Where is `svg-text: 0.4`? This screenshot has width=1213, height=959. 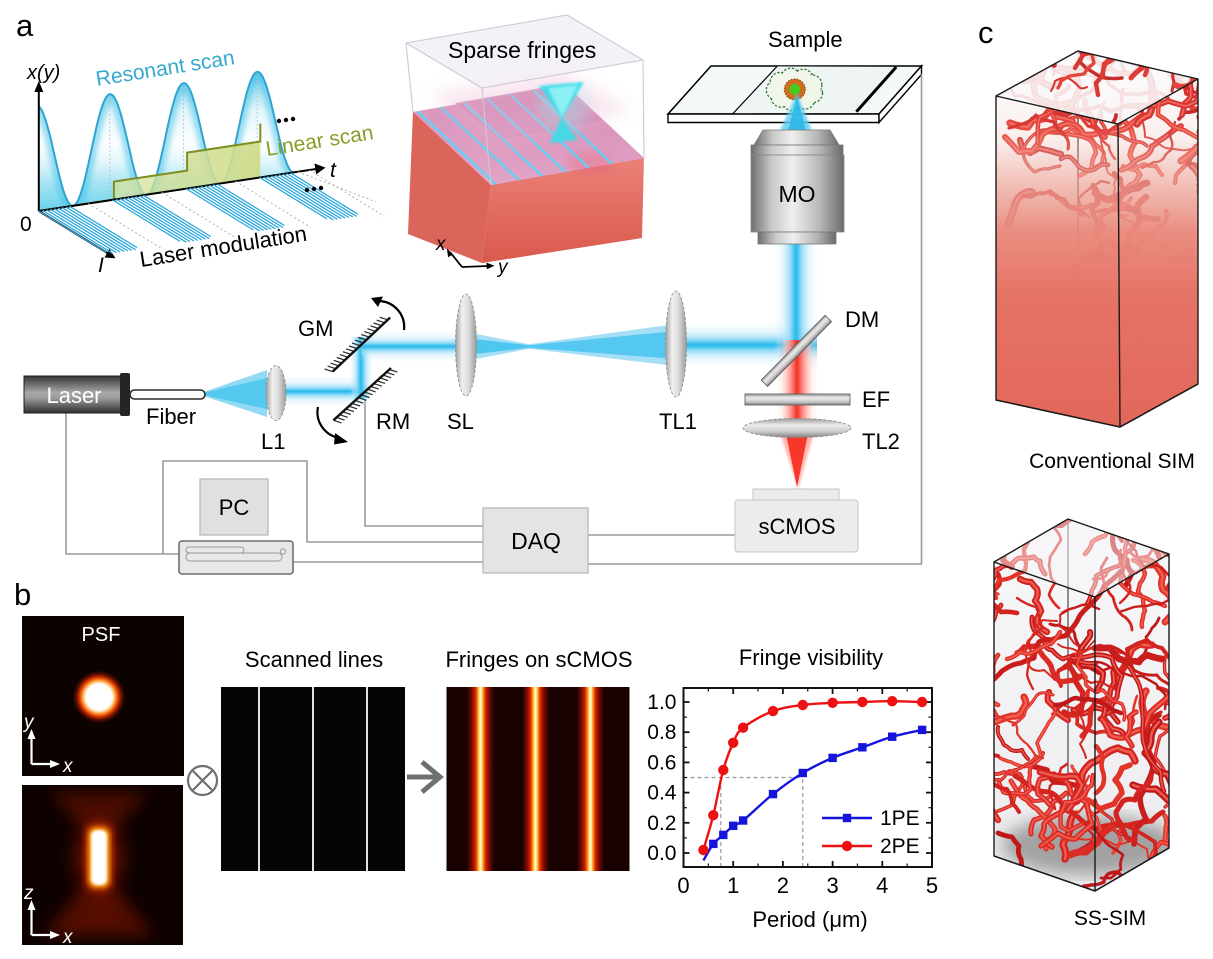
svg-text: 0.4 is located at coordinates (662, 793).